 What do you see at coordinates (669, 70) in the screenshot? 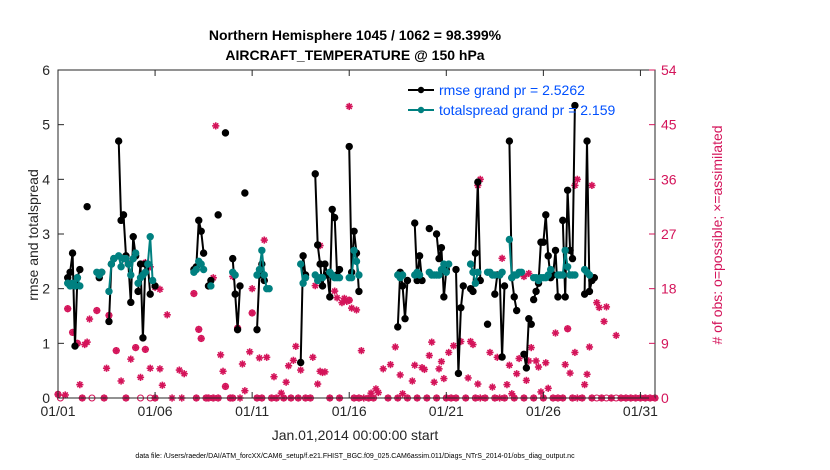
I see `y2-tick-label: 54` at bounding box center [669, 70].